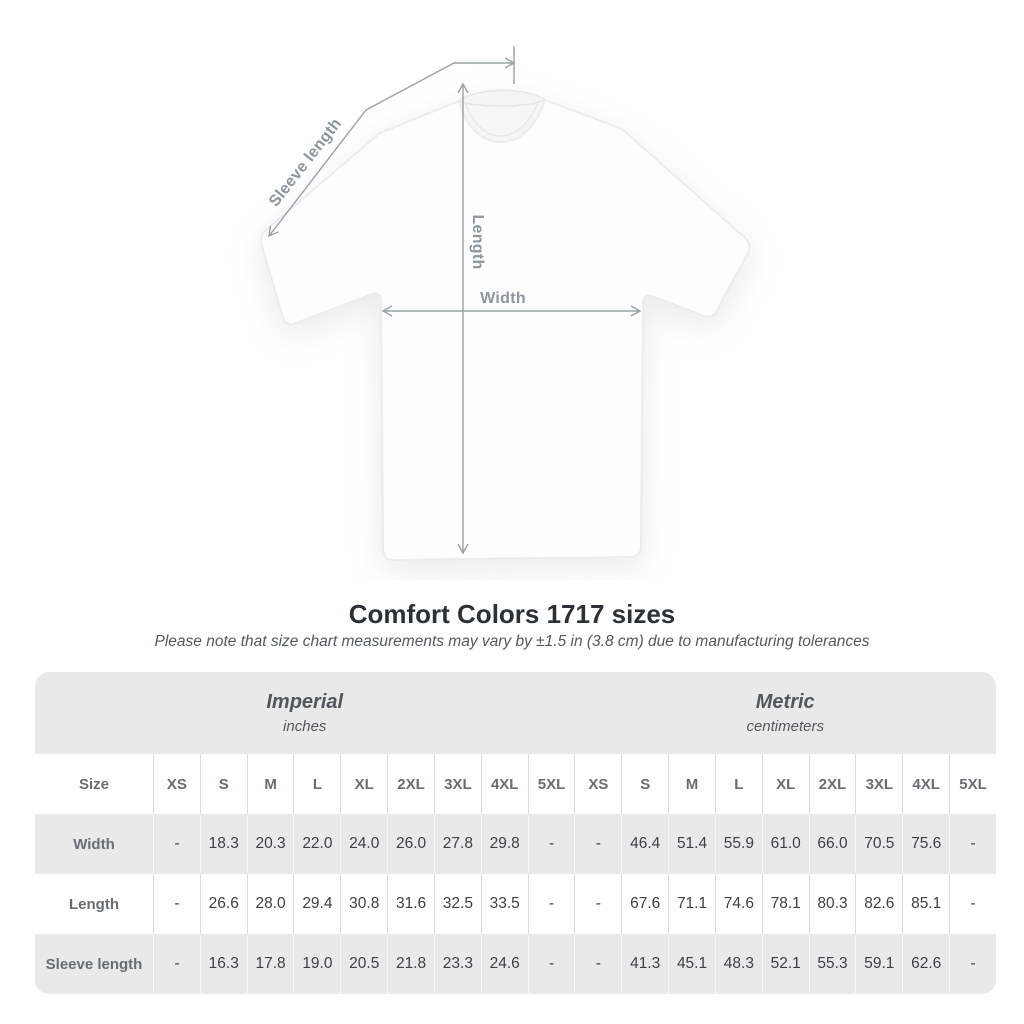 Image resolution: width=1024 pixels, height=1024 pixels. I want to click on width-label: Width, so click(503, 298).